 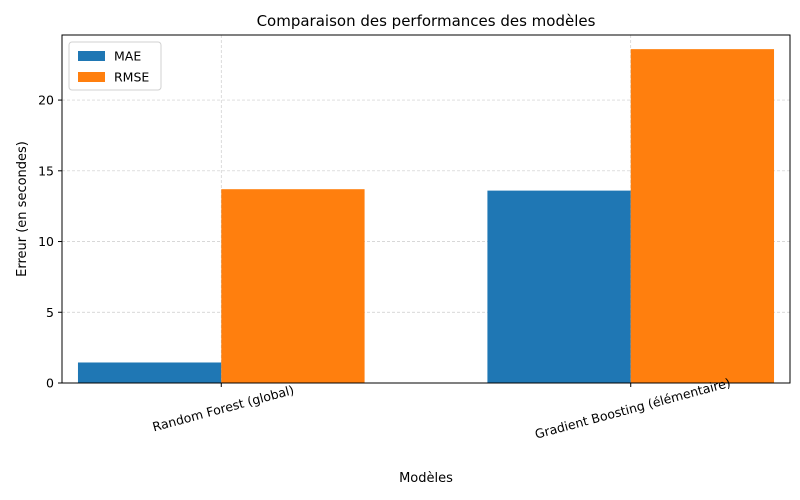 I want to click on legend-swatch-mae, so click(x=91, y=56).